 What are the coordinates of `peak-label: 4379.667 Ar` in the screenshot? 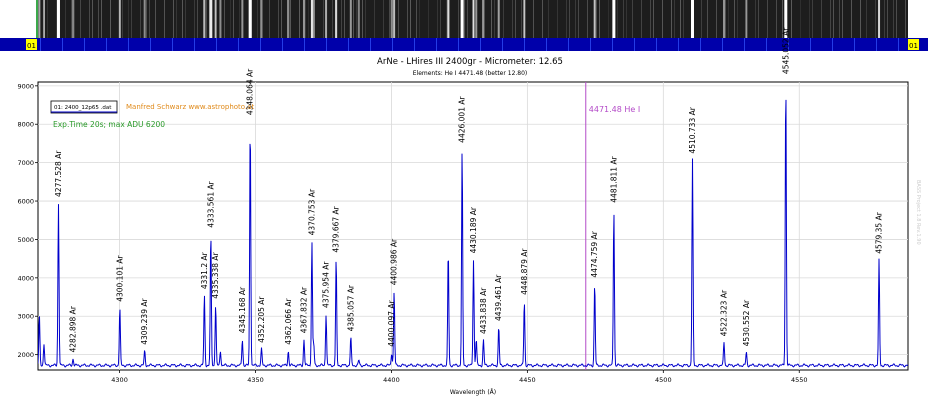 It's located at (336, 228).